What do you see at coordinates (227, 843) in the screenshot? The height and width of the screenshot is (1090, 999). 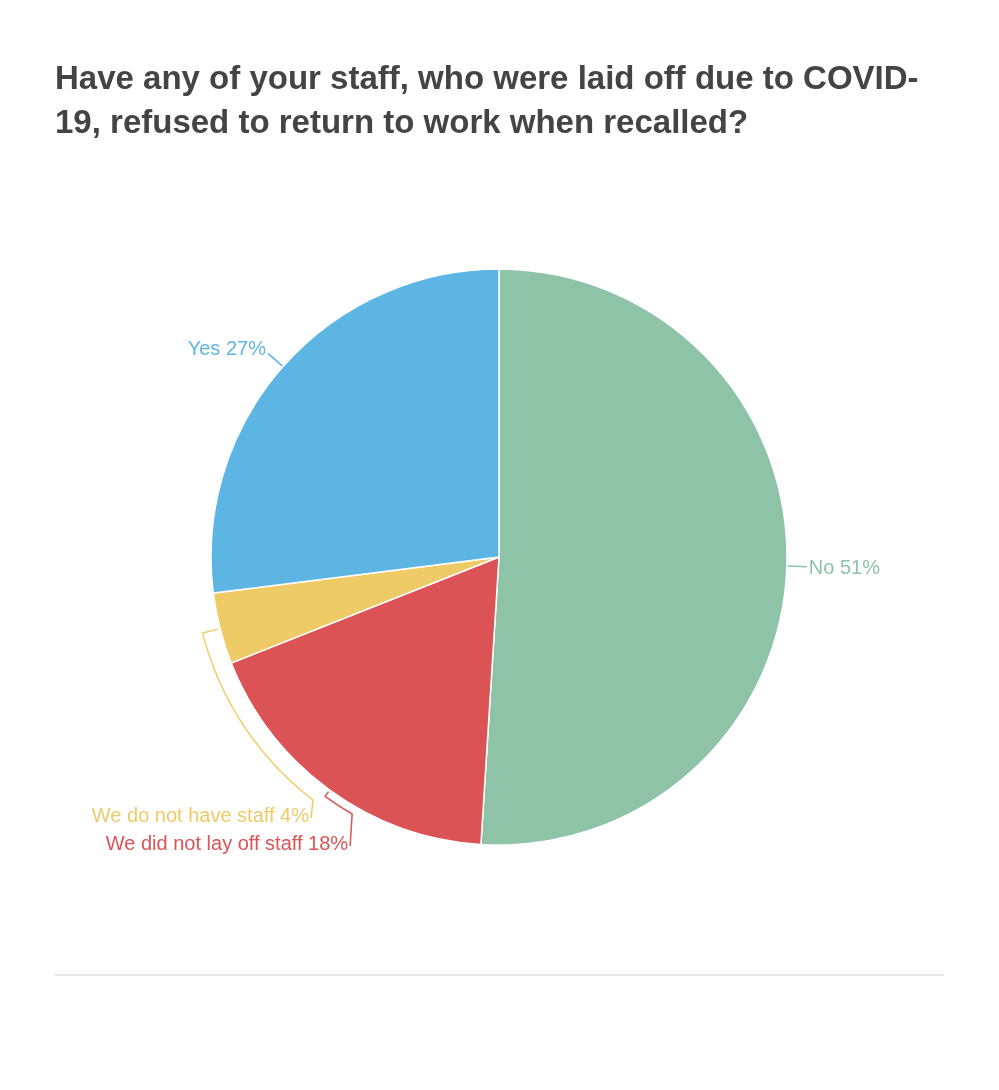 I see `slice-label: We did not lay off staff 18%` at bounding box center [227, 843].